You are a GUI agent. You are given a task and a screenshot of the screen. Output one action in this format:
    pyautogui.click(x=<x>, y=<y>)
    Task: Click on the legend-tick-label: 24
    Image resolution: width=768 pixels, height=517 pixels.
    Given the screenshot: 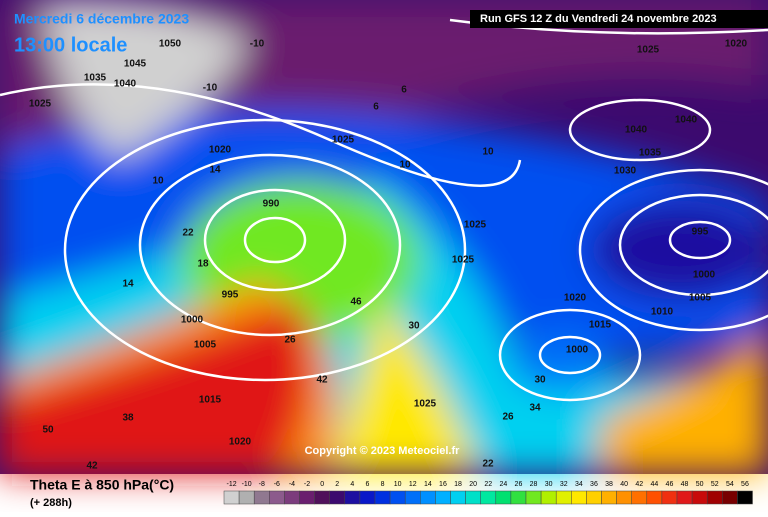 What is the action you would take?
    pyautogui.click(x=503, y=484)
    